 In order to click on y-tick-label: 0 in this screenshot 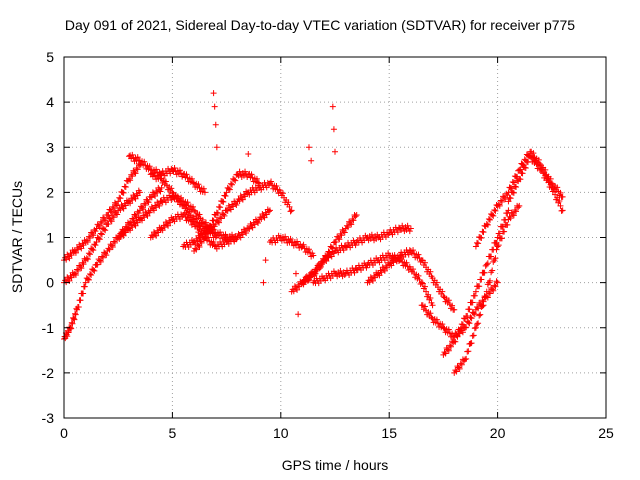, I will do `click(50, 283)`.